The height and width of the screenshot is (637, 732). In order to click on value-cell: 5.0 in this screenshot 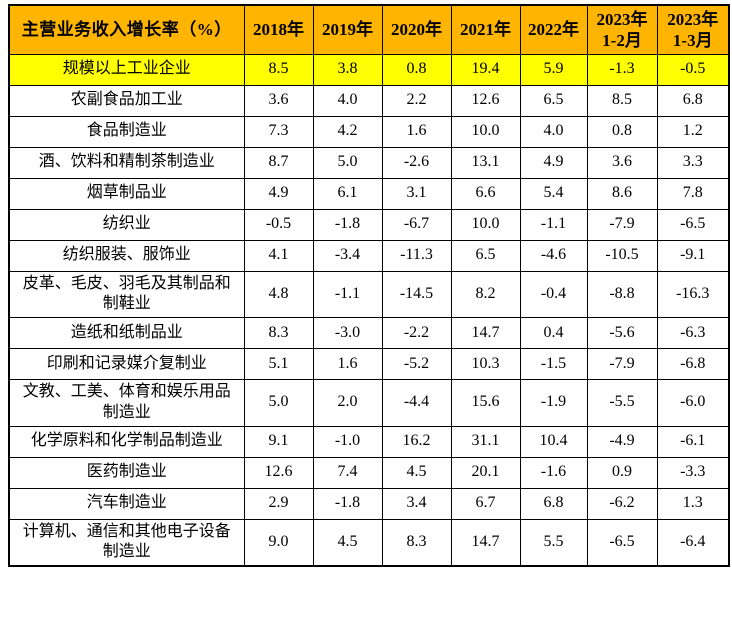, I will do `click(278, 403)`.